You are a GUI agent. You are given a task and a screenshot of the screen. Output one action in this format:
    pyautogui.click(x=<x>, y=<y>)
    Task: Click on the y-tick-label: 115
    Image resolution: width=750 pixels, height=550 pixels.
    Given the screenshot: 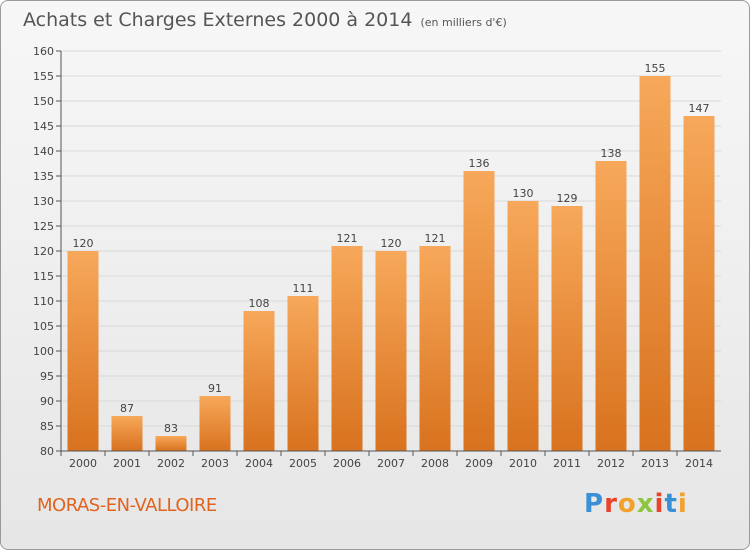 What is the action you would take?
    pyautogui.click(x=43, y=276)
    